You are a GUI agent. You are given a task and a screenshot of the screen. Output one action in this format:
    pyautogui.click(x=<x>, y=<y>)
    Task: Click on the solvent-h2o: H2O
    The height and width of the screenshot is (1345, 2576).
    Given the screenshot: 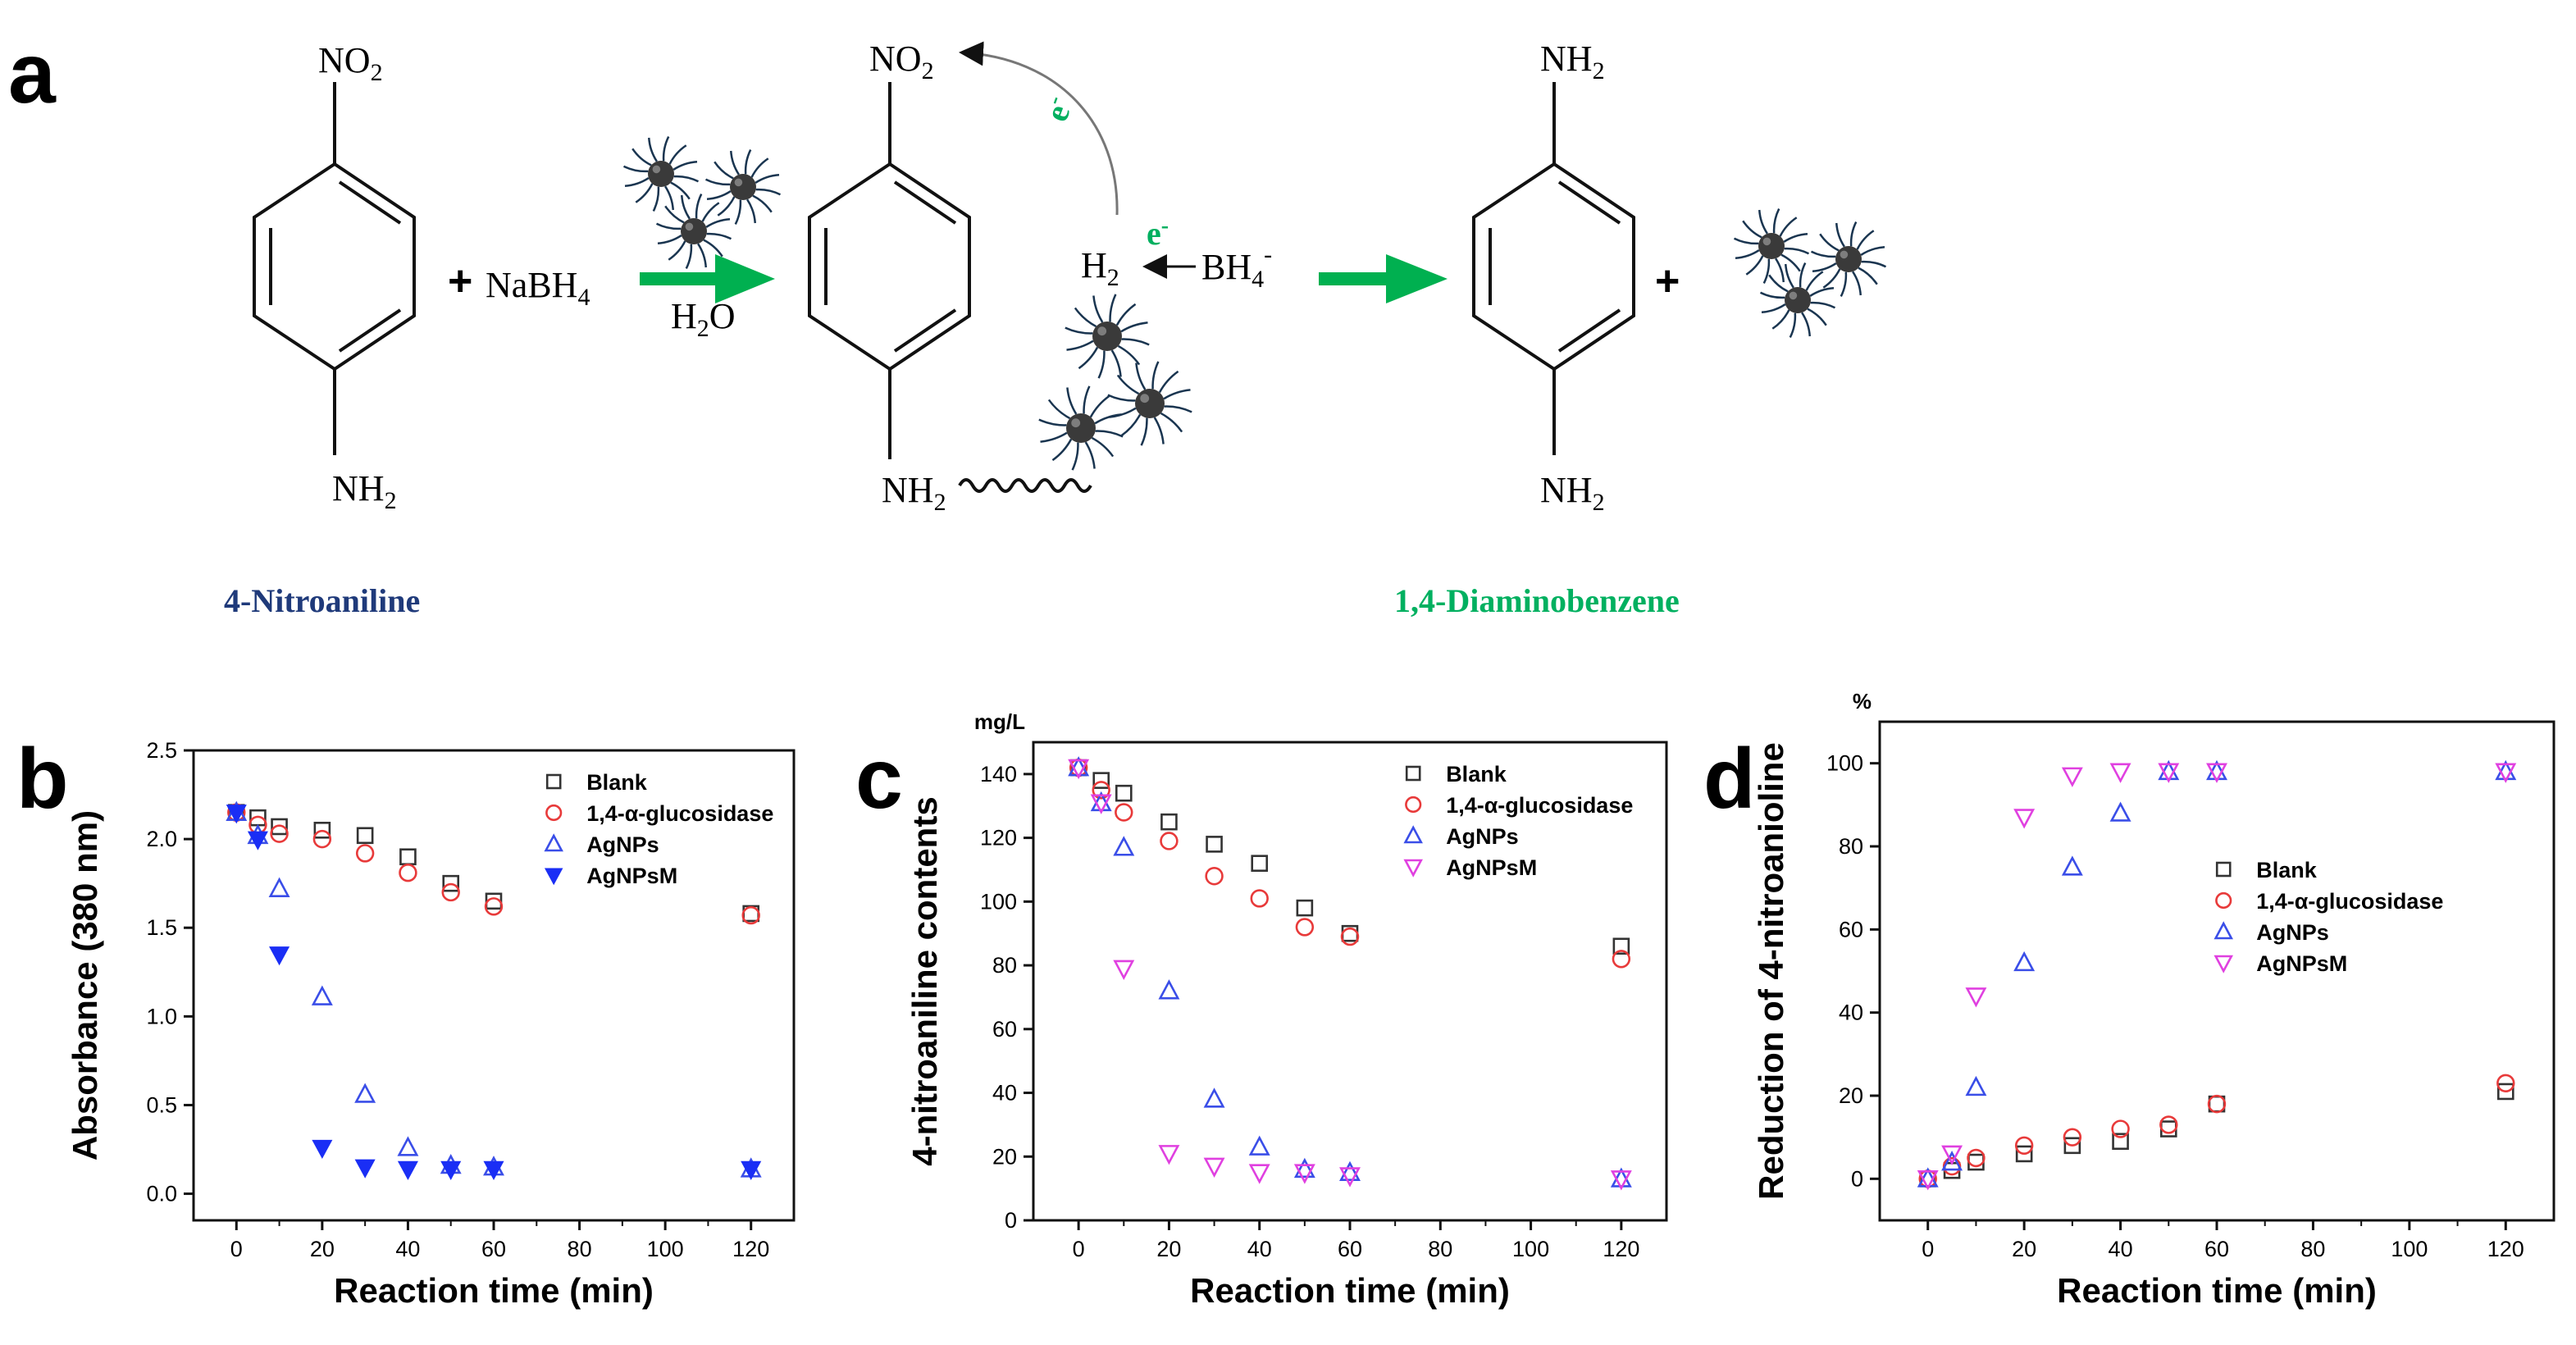 What is the action you would take?
    pyautogui.click(x=703, y=319)
    